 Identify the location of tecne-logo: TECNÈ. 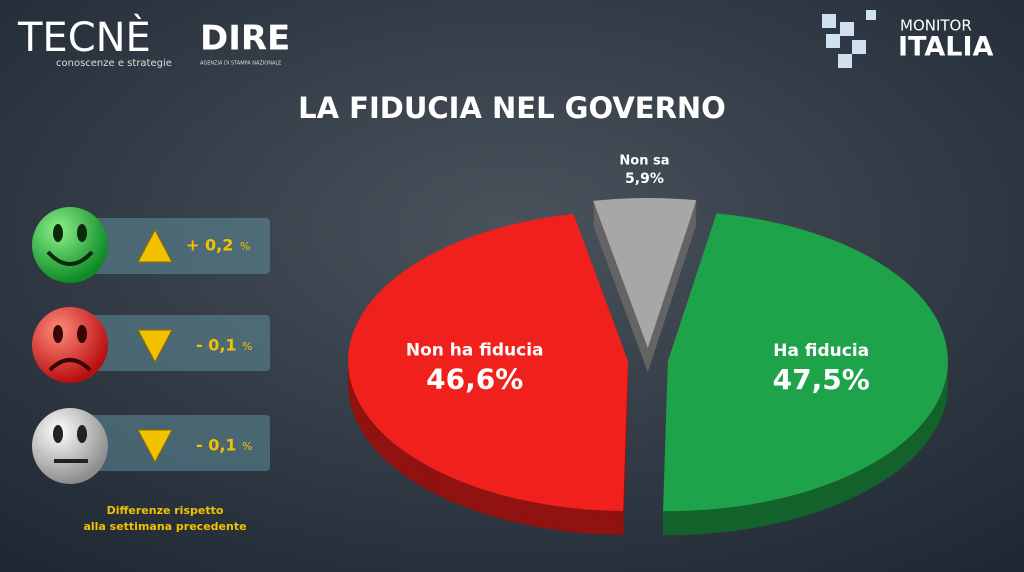
(84, 37).